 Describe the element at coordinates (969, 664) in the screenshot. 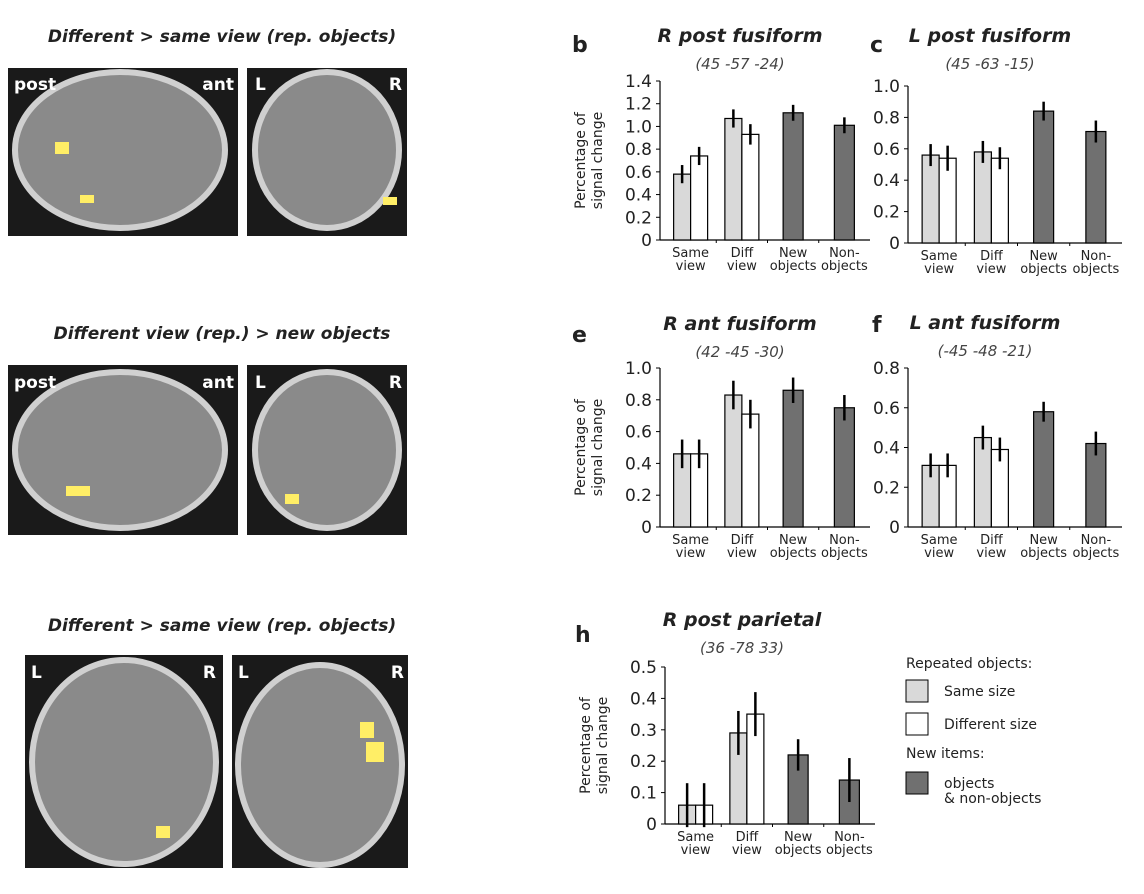

I see `legend-heading: Repeated objects:` at that location.